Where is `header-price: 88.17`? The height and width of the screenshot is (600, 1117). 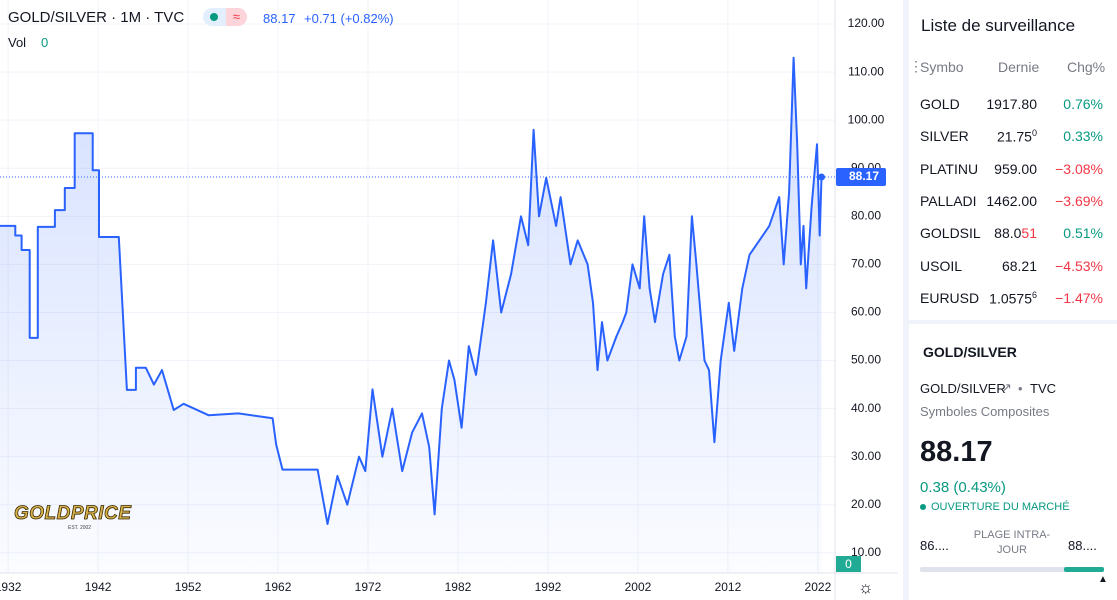
header-price: 88.17 is located at coordinates (279, 18).